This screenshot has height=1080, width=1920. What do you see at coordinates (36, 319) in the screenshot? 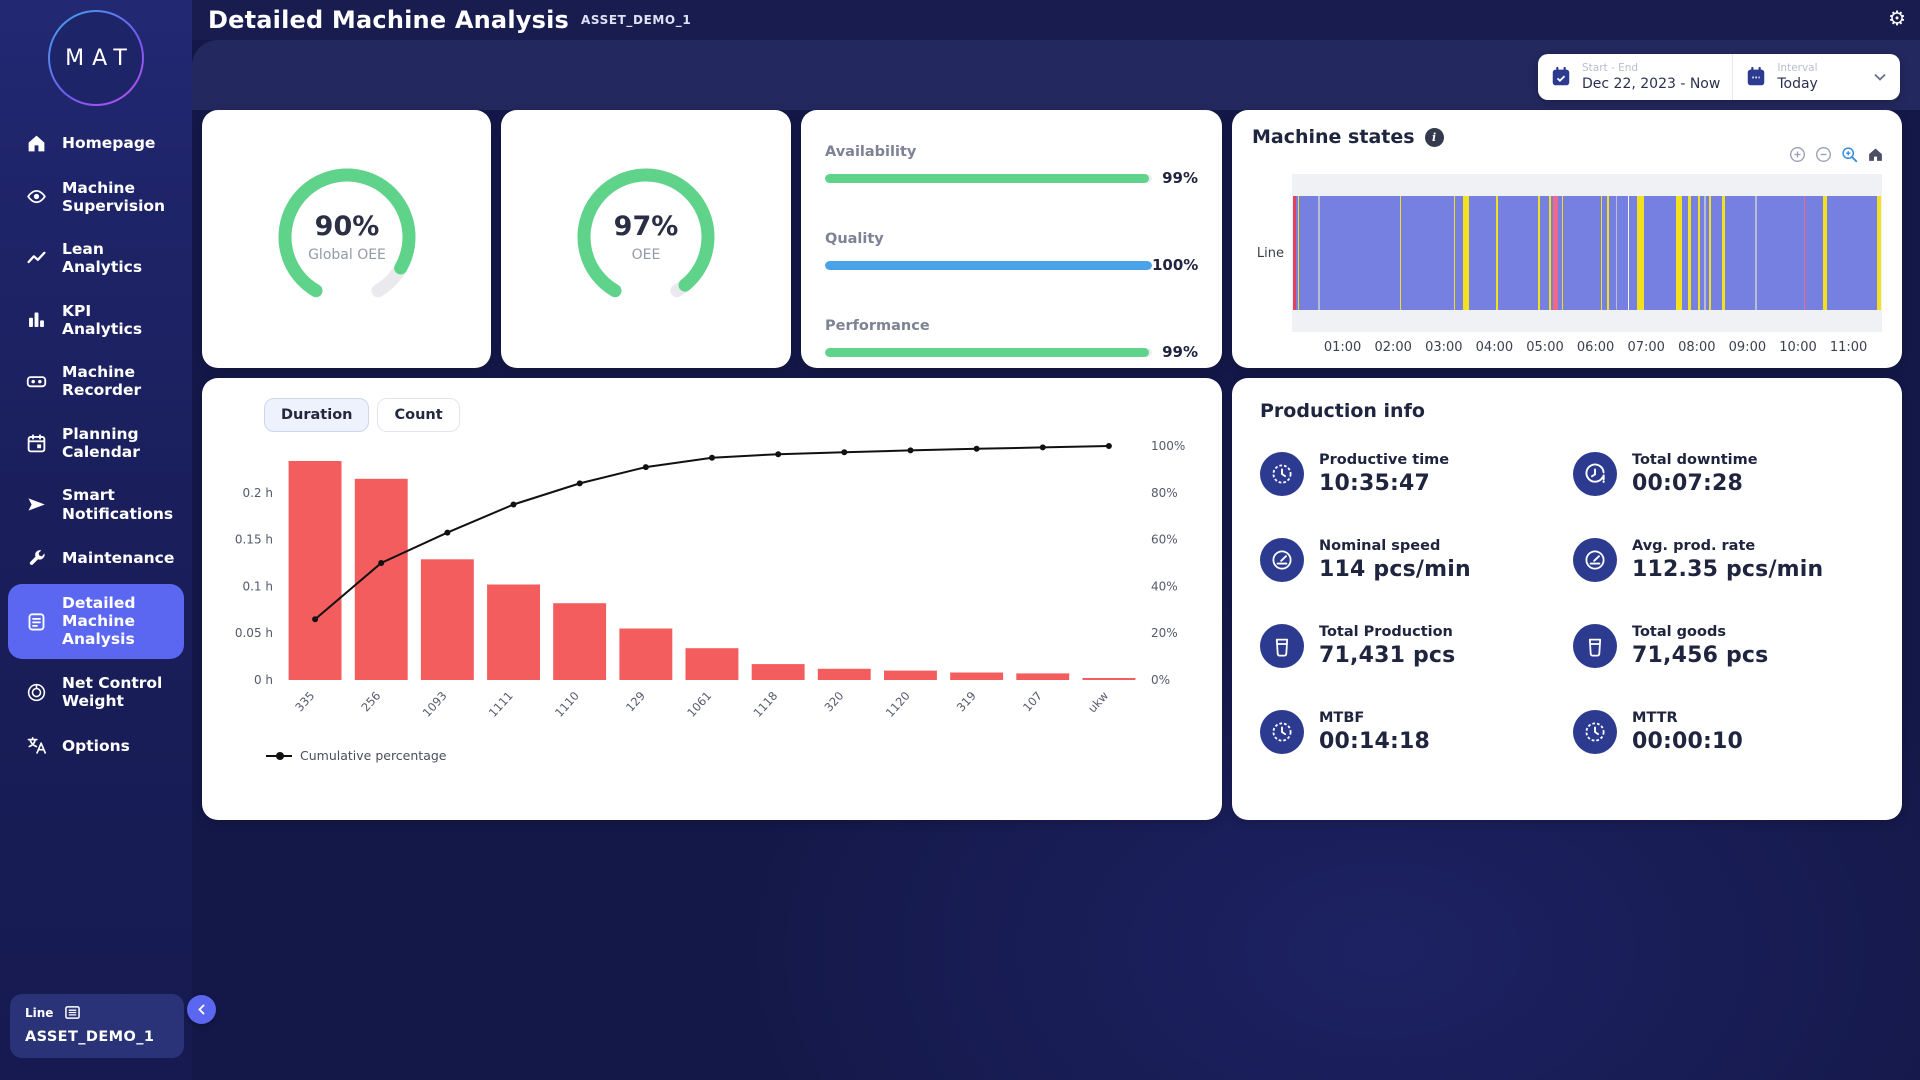
I see `bars-icon` at bounding box center [36, 319].